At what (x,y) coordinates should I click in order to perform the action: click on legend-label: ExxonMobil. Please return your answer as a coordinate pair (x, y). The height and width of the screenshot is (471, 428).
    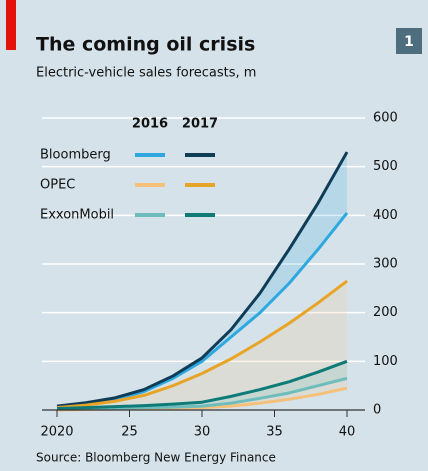
    Looking at the image, I should click on (77, 215).